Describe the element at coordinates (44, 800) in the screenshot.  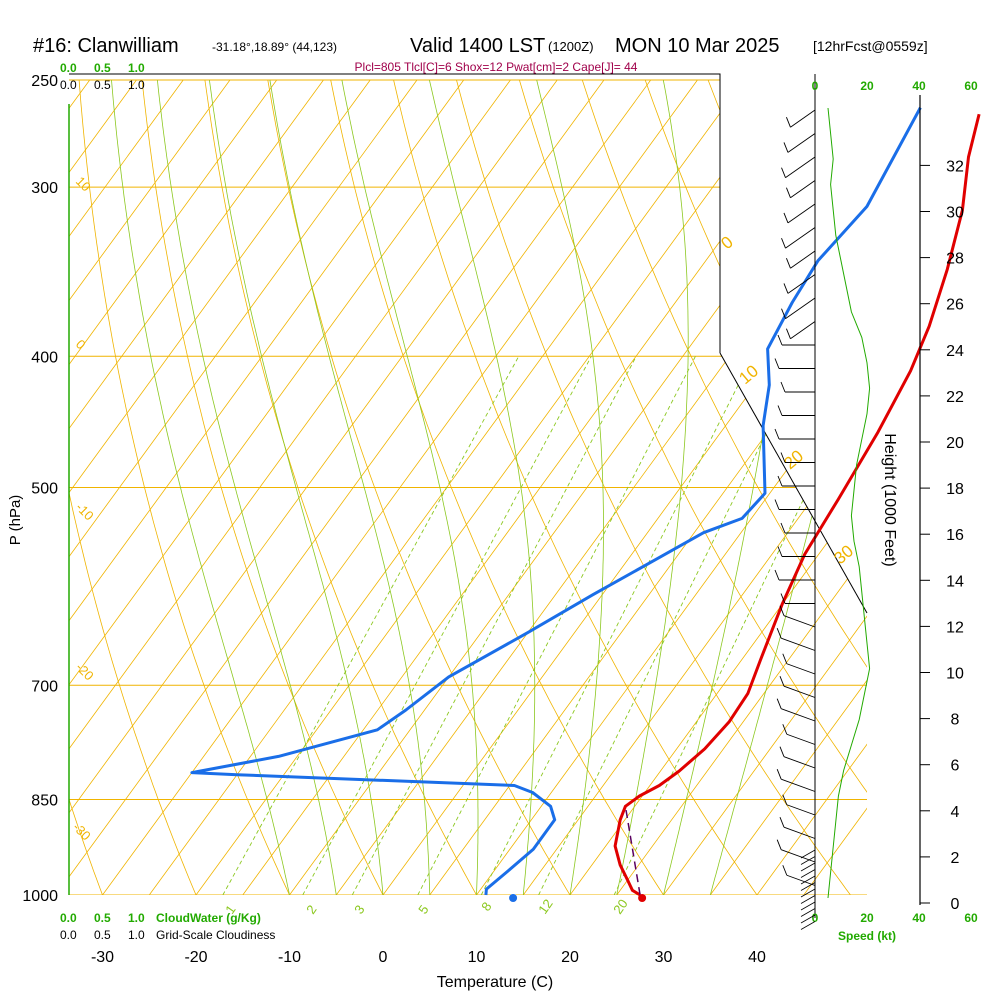
I see `pressure-tick-label: 850` at that location.